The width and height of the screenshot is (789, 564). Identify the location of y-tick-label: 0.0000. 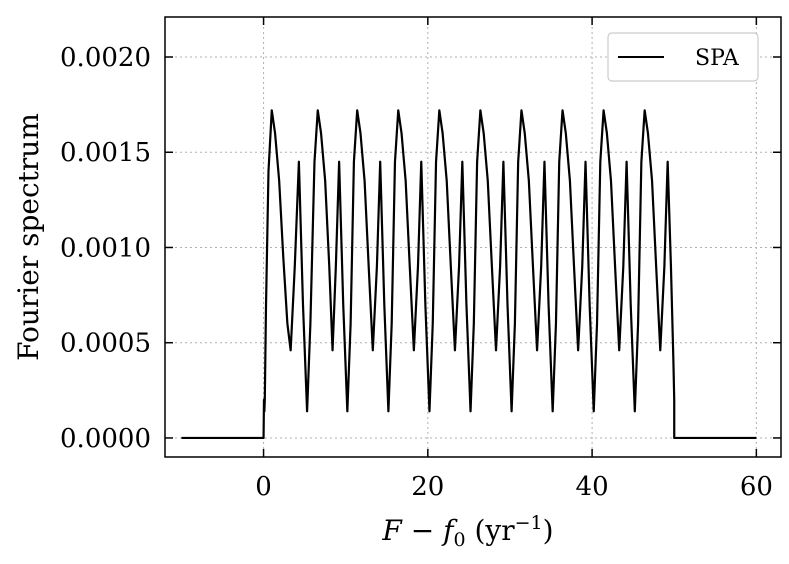
(105, 439).